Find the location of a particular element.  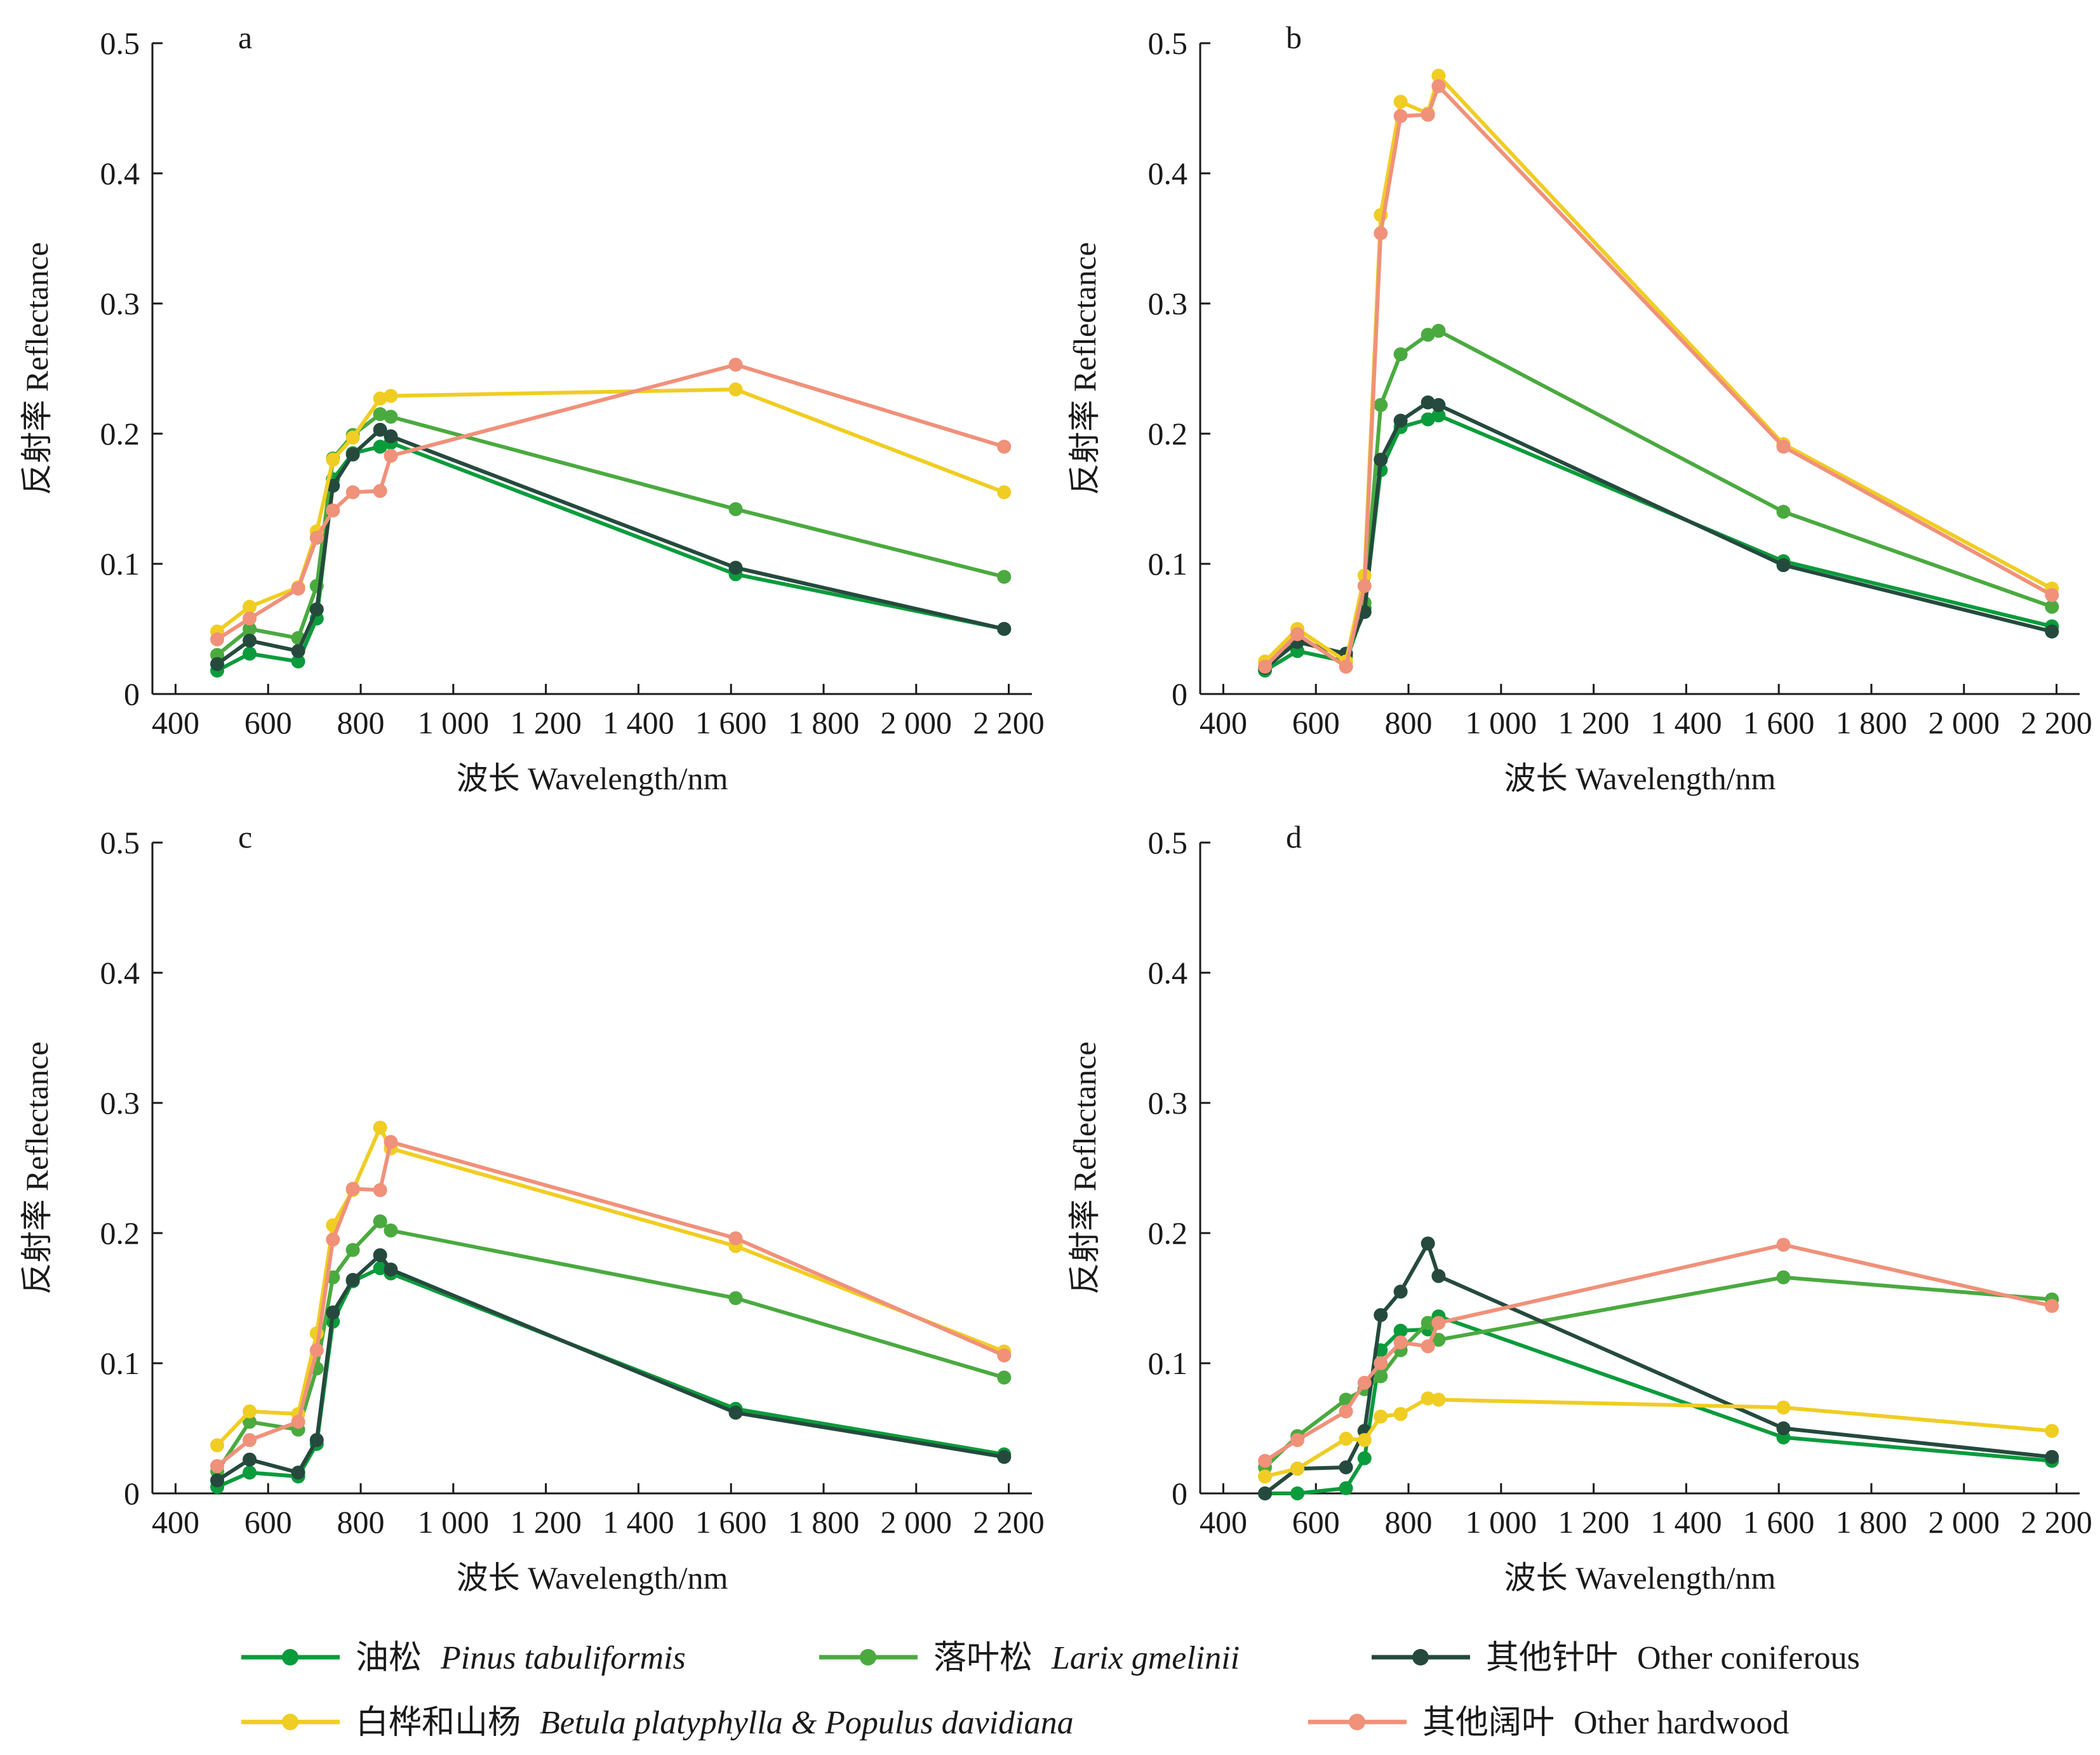

y-tick-label: 0.2 is located at coordinates (1168, 434).